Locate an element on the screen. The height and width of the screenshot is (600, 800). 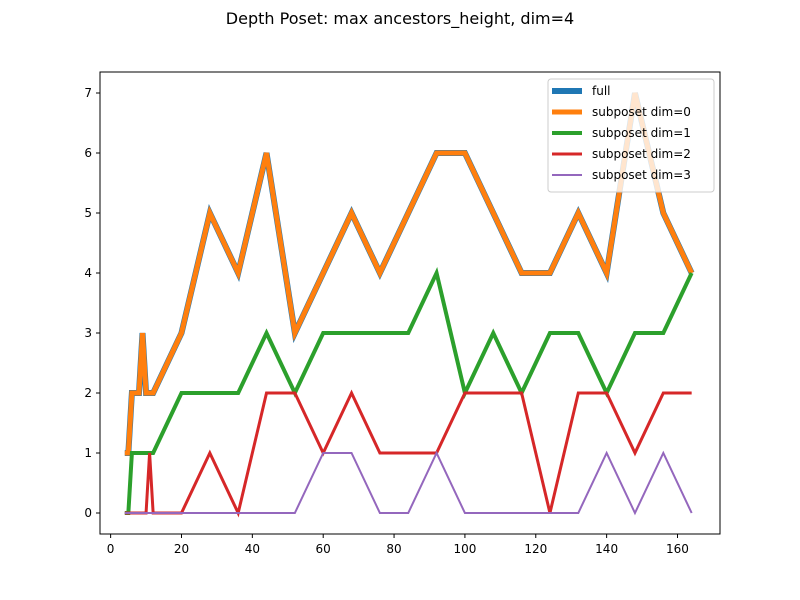
y-tick-label: 0 is located at coordinates (88, 513).